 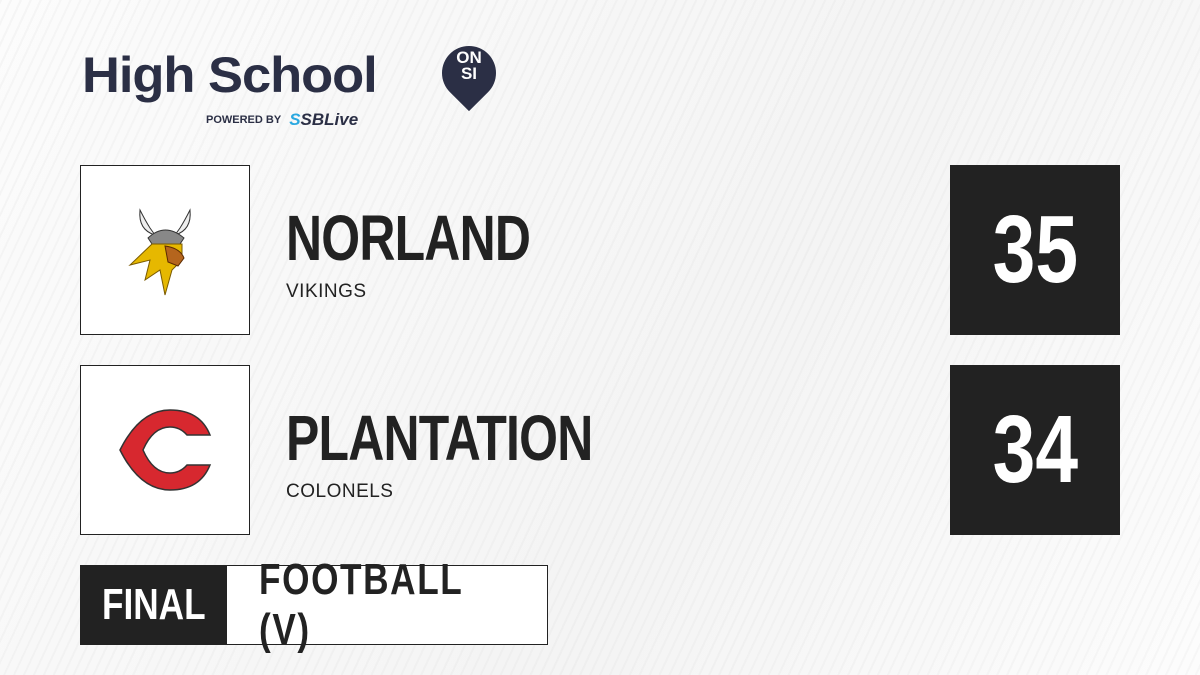 What do you see at coordinates (361, 604) in the screenshot?
I see `sport-label: FOOTBALL (V)` at bounding box center [361, 604].